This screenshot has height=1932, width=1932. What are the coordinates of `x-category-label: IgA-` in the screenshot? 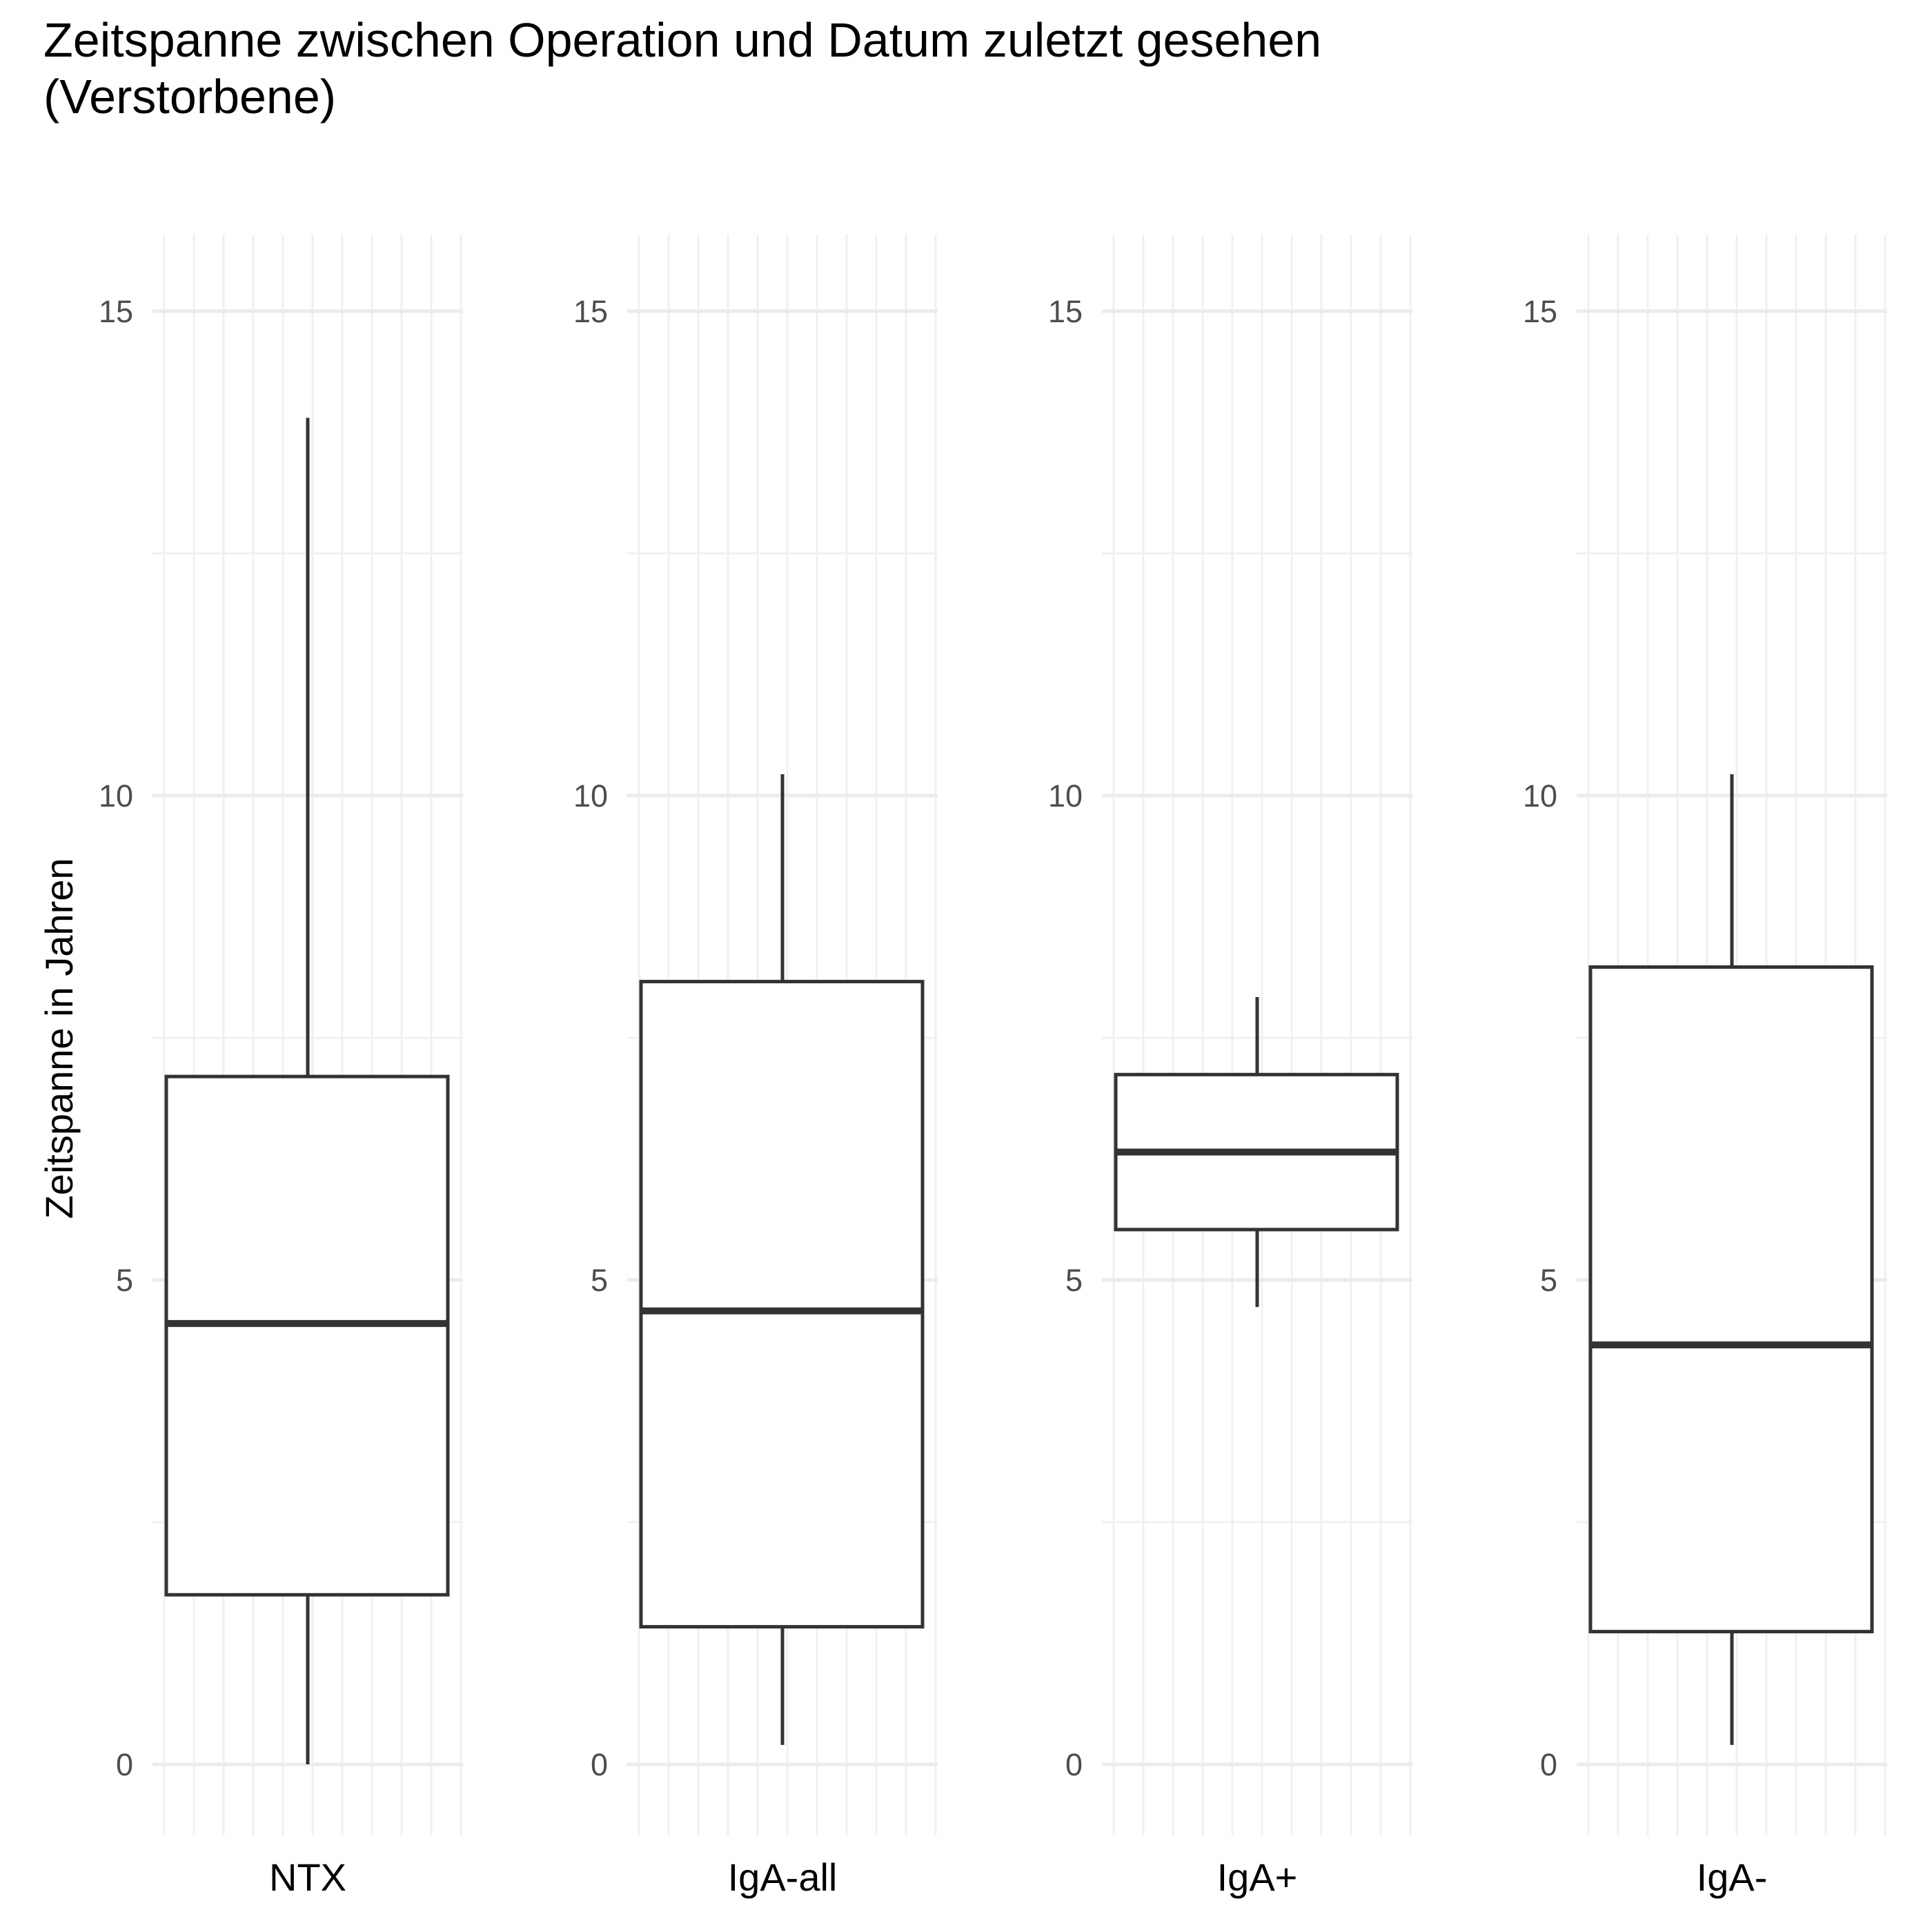 It's located at (1732, 1877).